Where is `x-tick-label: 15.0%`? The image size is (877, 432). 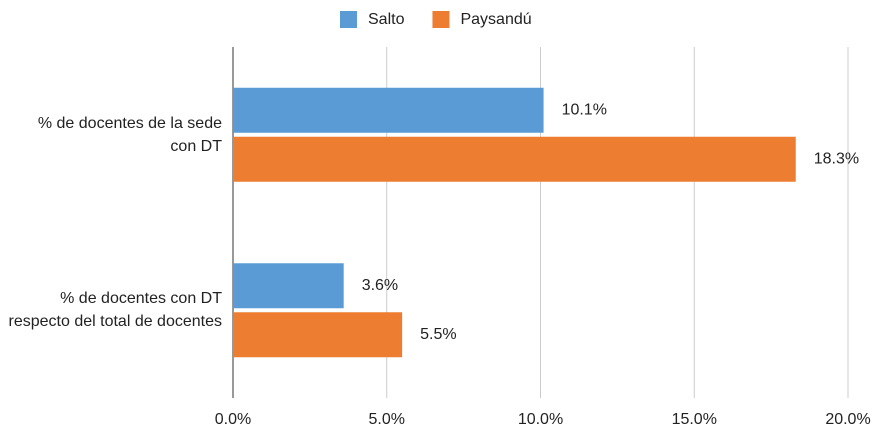
x-tick-label: 15.0% is located at coordinates (694, 419).